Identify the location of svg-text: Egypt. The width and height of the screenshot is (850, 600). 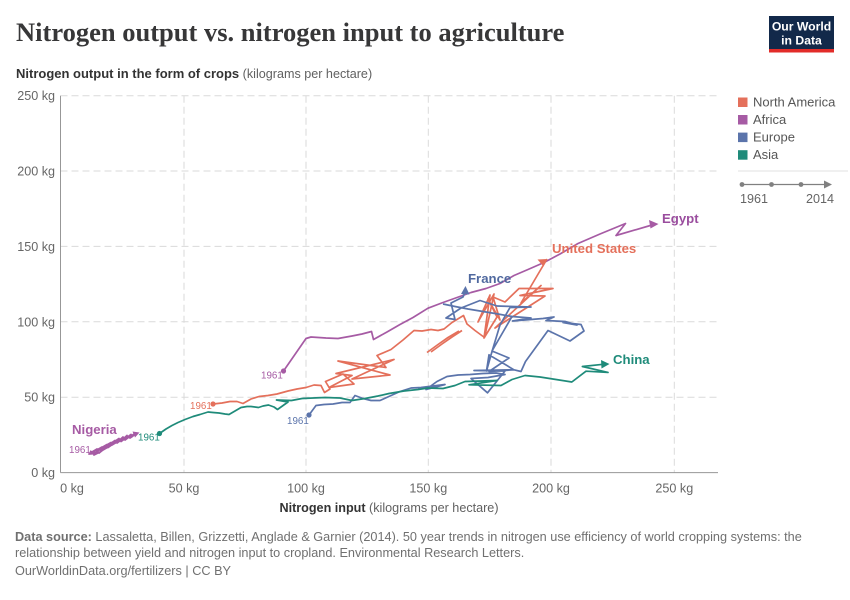
(680, 218).